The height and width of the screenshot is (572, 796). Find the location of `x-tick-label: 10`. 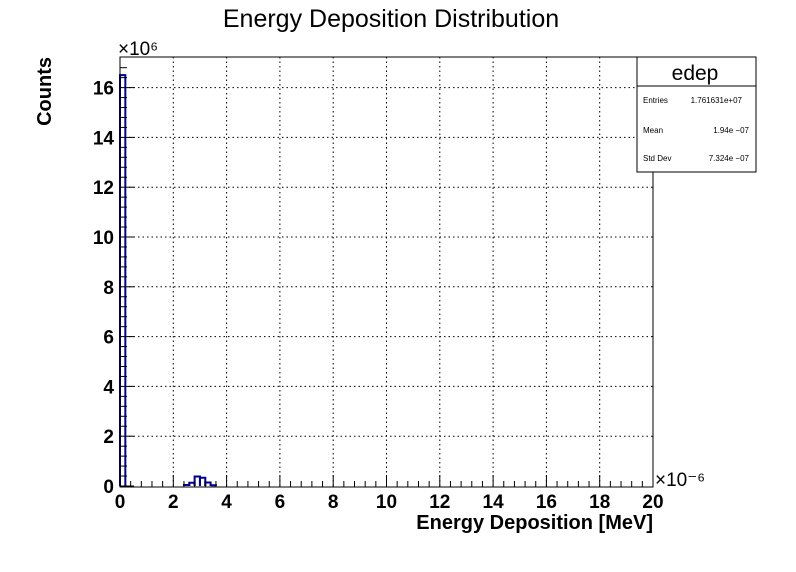

x-tick-label: 10 is located at coordinates (386, 502).